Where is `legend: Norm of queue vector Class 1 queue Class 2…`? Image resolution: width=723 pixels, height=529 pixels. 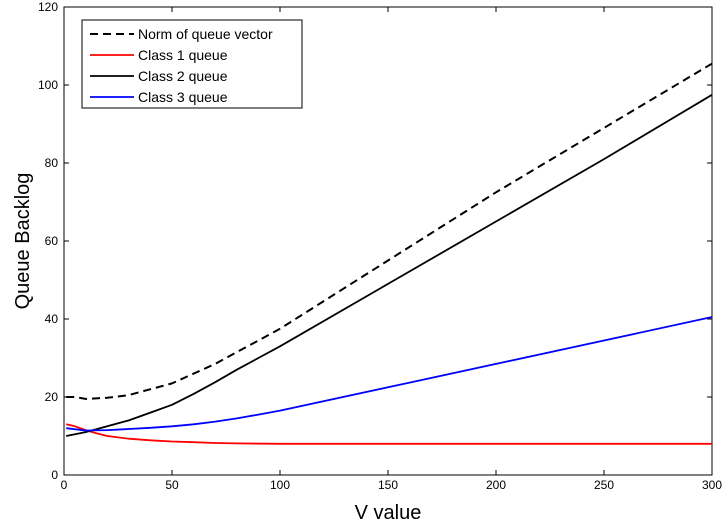
legend: Norm of queue vector Class 1 queue Class 2… is located at coordinates (192, 64).